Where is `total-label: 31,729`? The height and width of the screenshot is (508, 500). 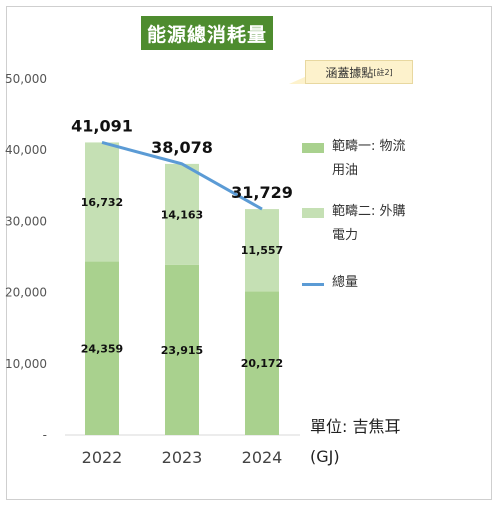 total-label: 31,729 is located at coordinates (262, 192).